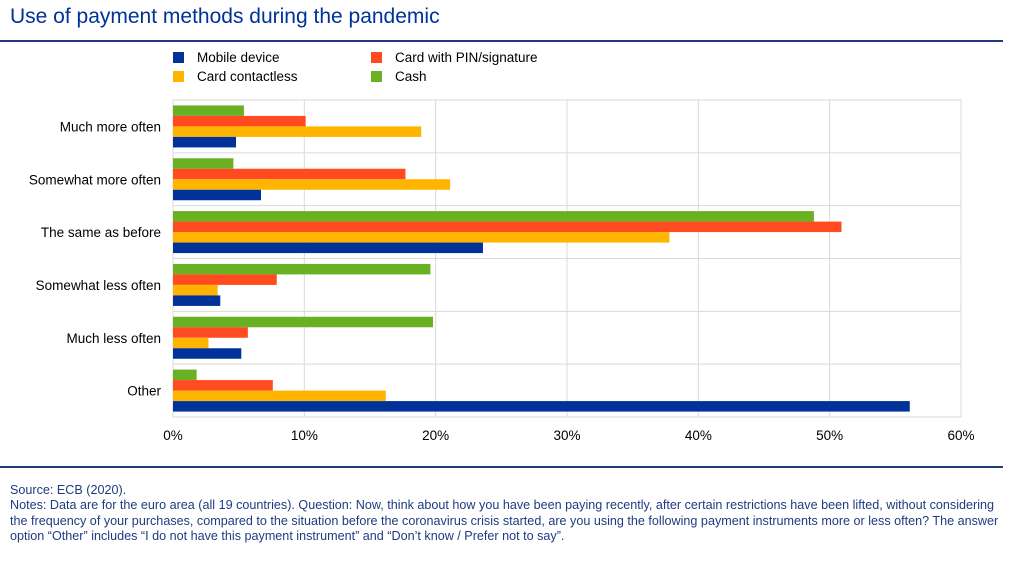 The width and height of the screenshot is (1024, 561). I want to click on bar-mobile-device-the-same-as-before, so click(328, 248).